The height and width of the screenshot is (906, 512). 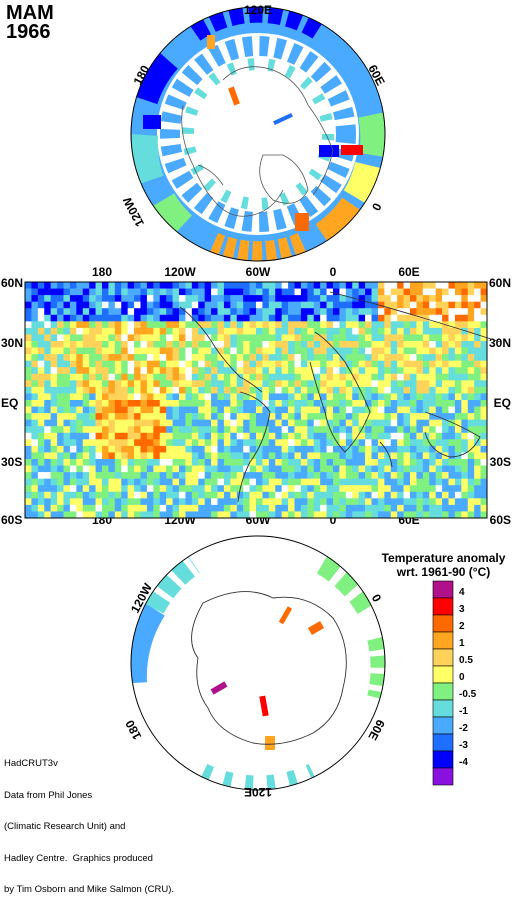 I want to click on legend-label: -2, so click(x=463, y=728).